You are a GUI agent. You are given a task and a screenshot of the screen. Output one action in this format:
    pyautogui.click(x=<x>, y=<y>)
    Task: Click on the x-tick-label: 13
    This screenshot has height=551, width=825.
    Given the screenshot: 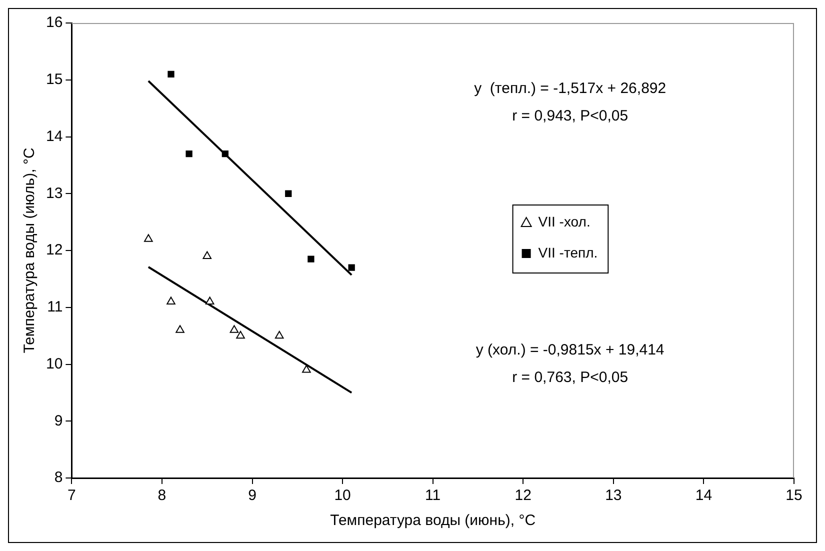 What is the action you would take?
    pyautogui.click(x=613, y=495)
    